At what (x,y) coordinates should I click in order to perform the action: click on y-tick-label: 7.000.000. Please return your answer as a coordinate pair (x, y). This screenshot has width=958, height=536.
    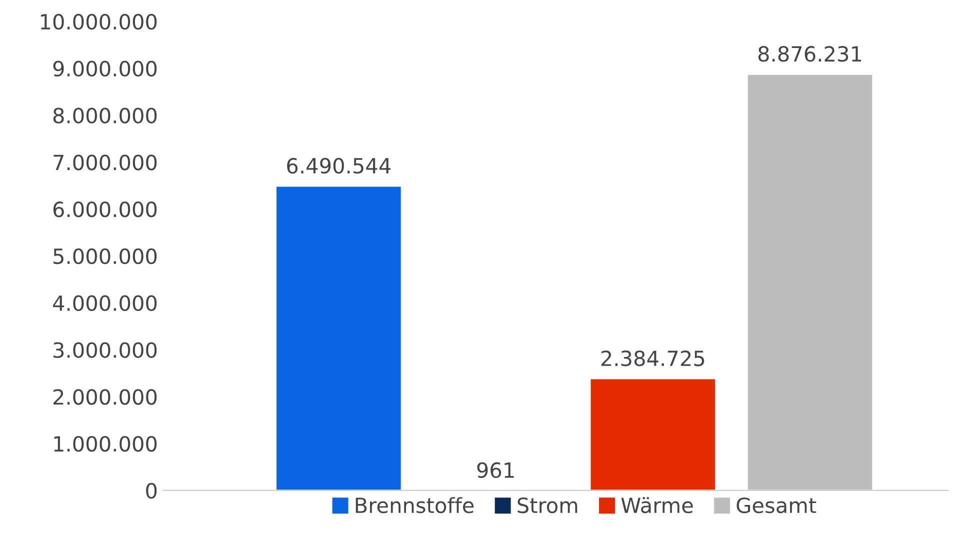
    Looking at the image, I should click on (105, 162).